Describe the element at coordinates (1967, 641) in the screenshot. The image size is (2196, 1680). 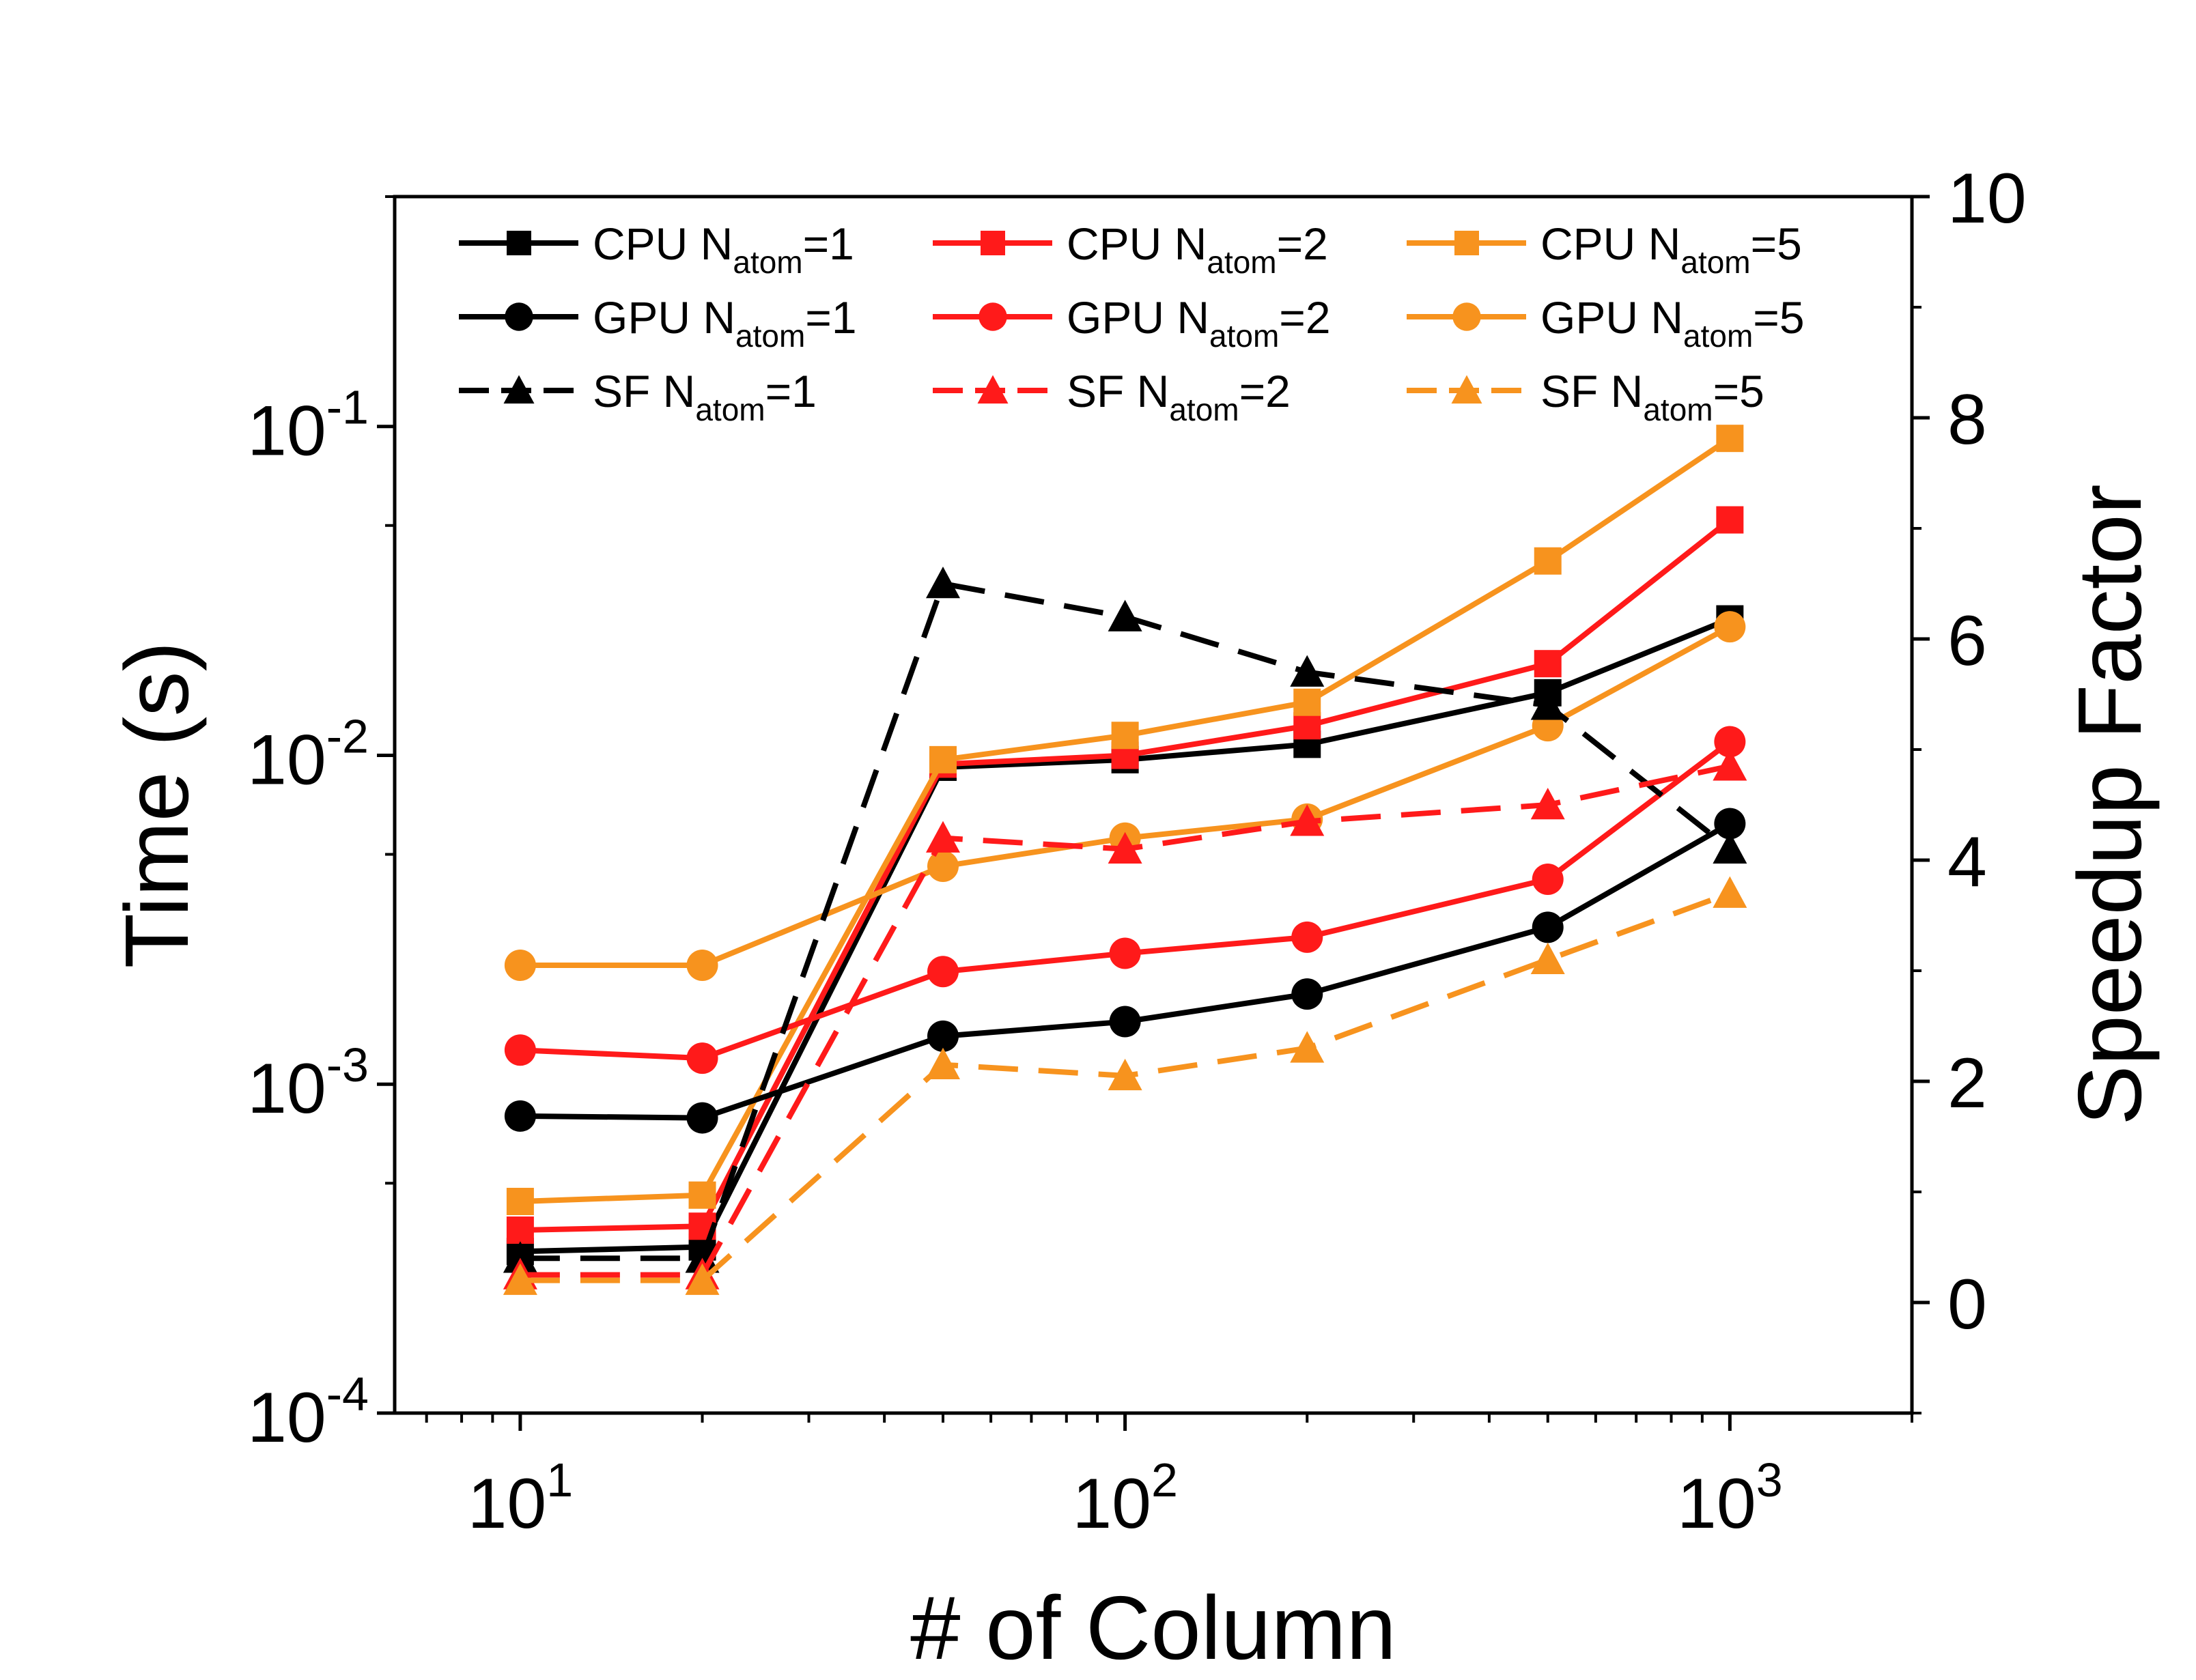
I see `y-right-tick-label: 6` at that location.